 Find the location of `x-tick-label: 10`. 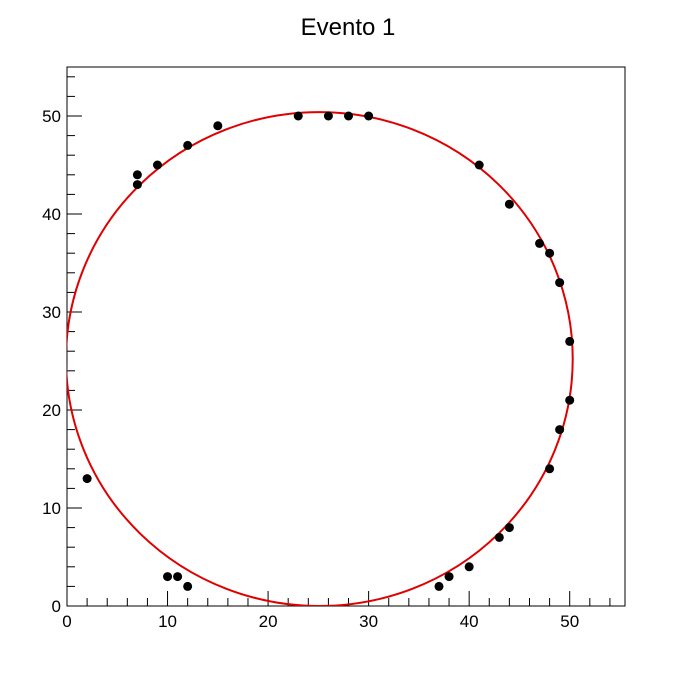

x-tick-label: 10 is located at coordinates (167, 621).